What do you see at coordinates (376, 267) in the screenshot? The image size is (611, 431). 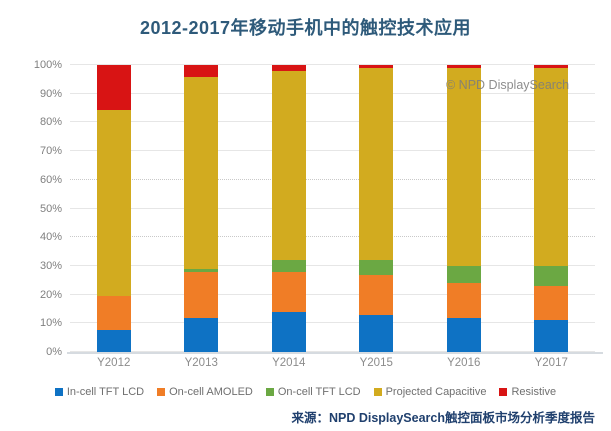 I see `bar-segment-y2015-on-cell-tft-lcd` at bounding box center [376, 267].